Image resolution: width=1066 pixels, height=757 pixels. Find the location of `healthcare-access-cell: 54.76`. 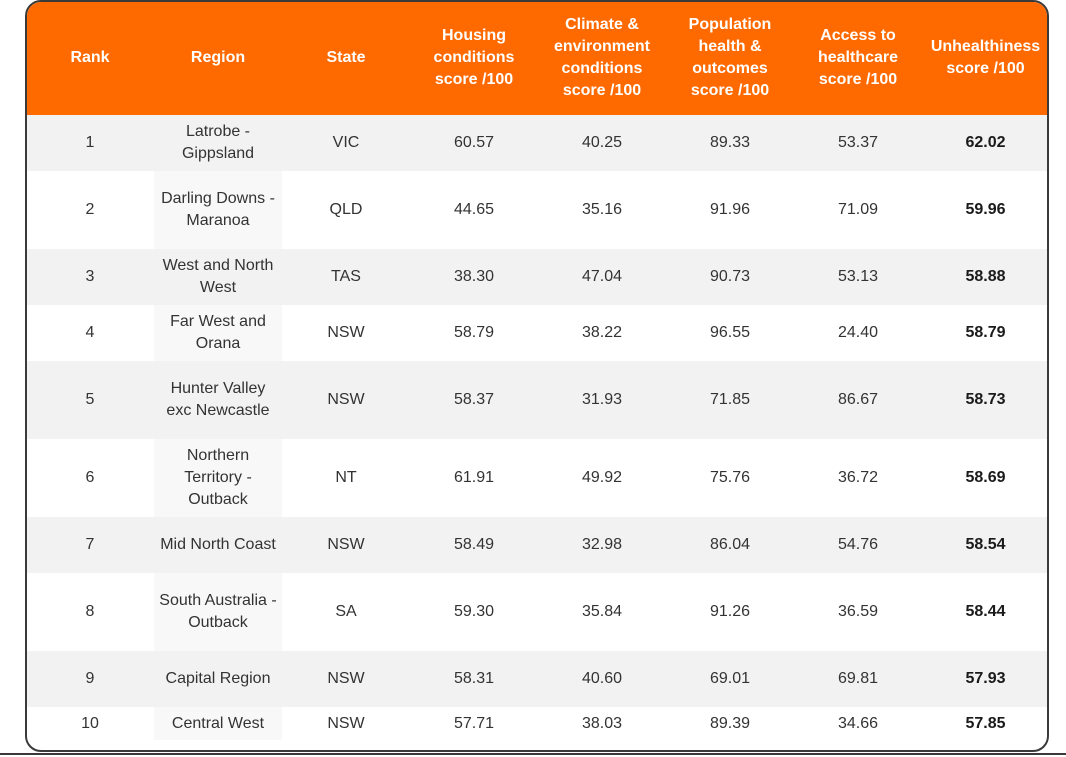

healthcare-access-cell: 54.76 is located at coordinates (858, 545).